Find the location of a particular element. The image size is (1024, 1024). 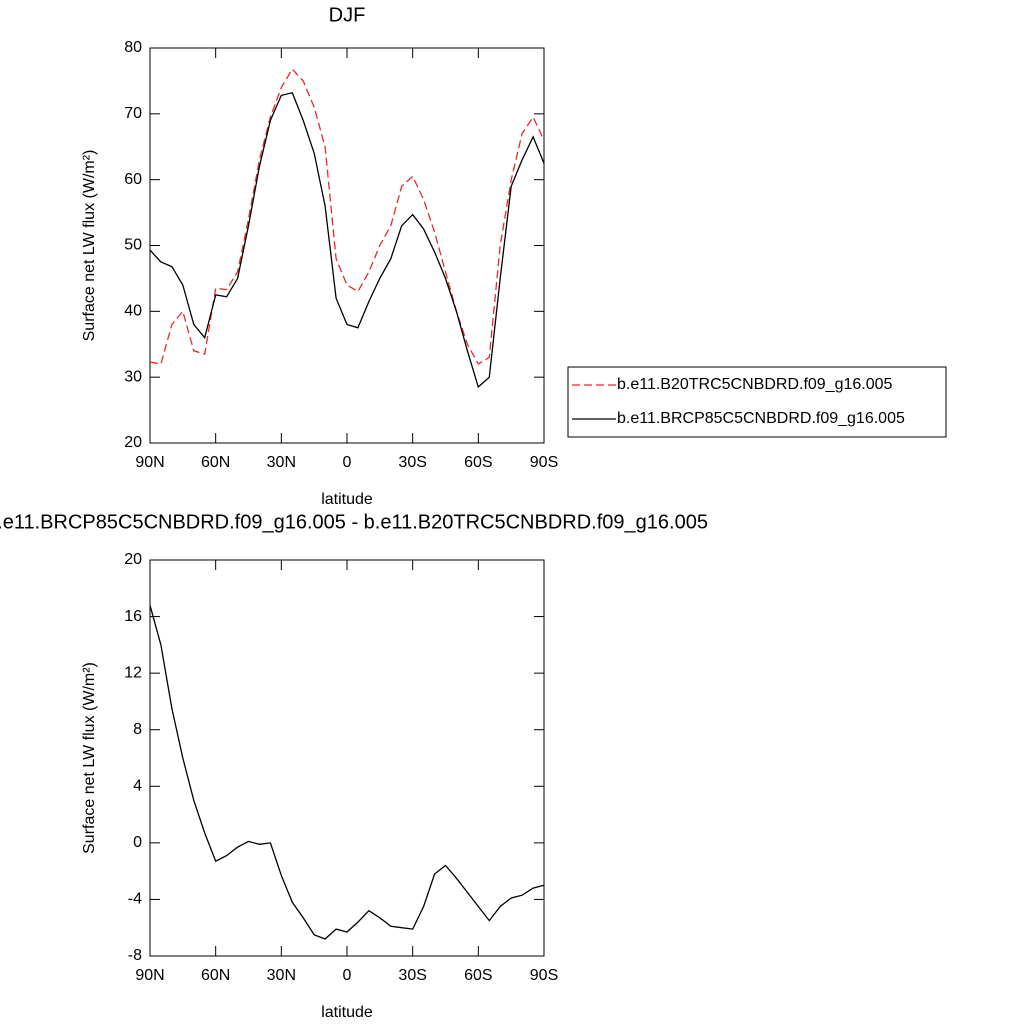

legend-box is located at coordinates (757, 402).